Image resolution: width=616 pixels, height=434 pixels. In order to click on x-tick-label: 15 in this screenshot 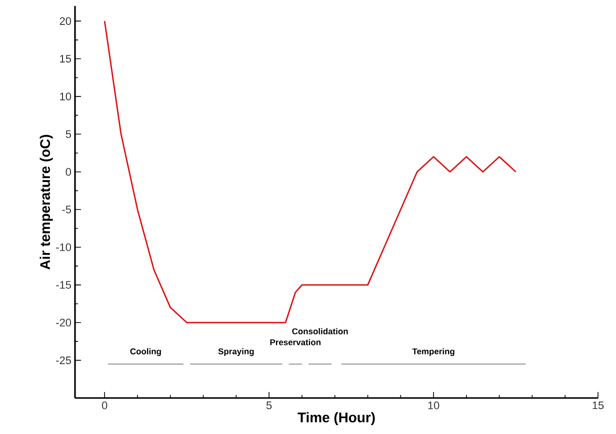, I will do `click(598, 406)`.